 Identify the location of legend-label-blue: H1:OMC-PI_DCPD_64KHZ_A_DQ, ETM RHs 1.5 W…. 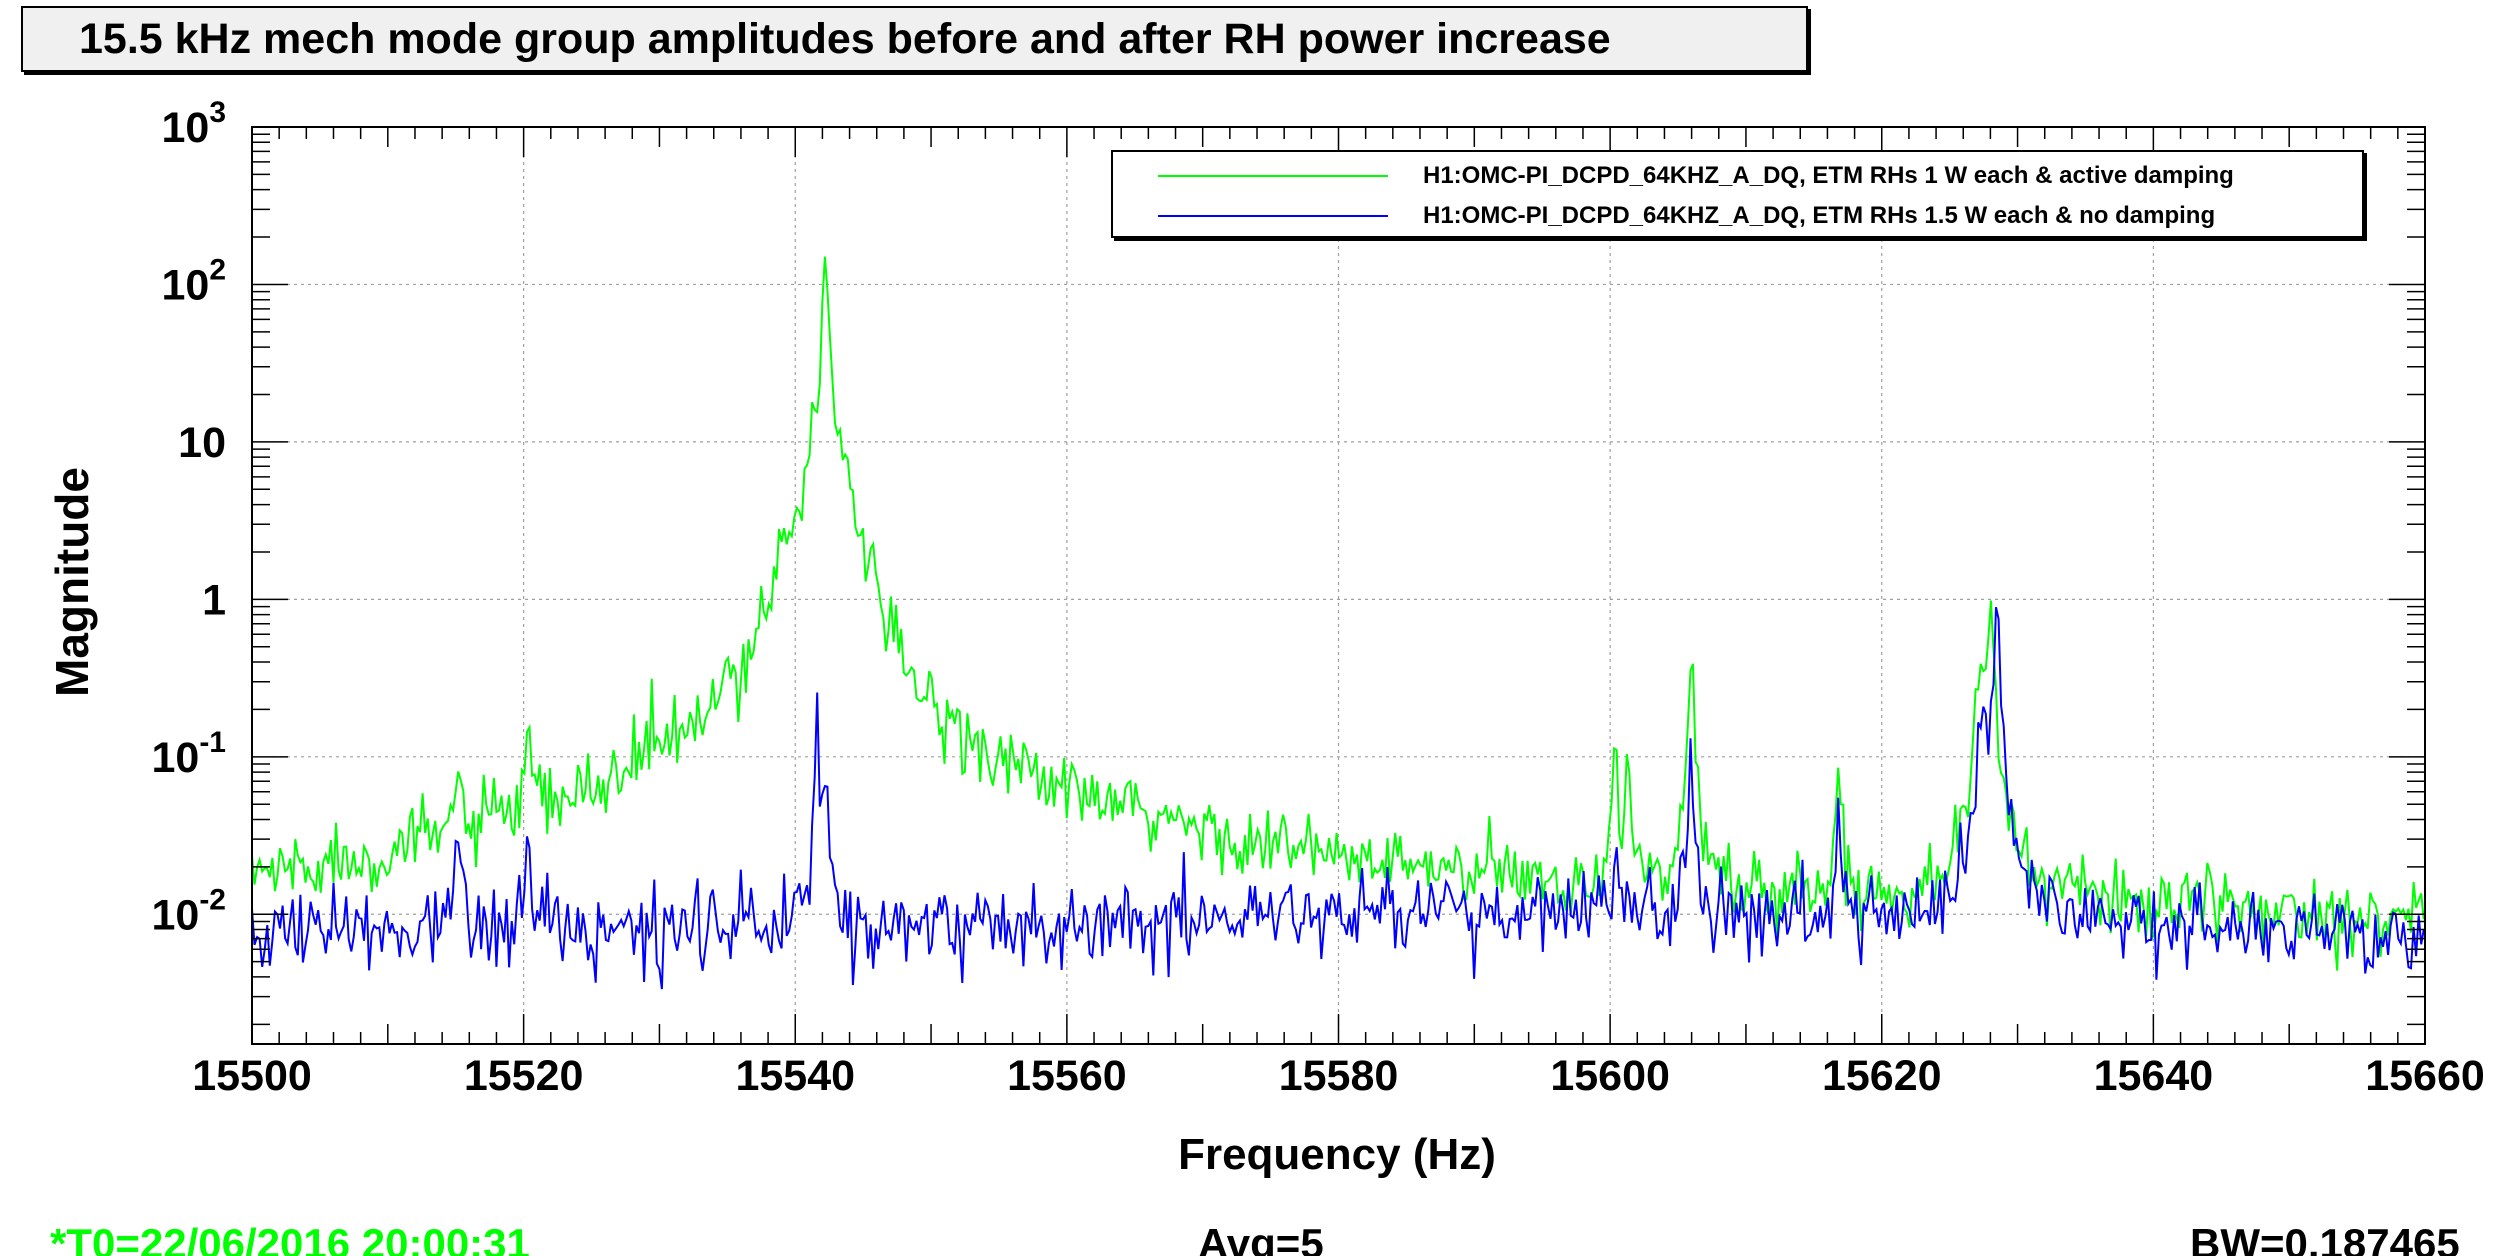
(1819, 215).